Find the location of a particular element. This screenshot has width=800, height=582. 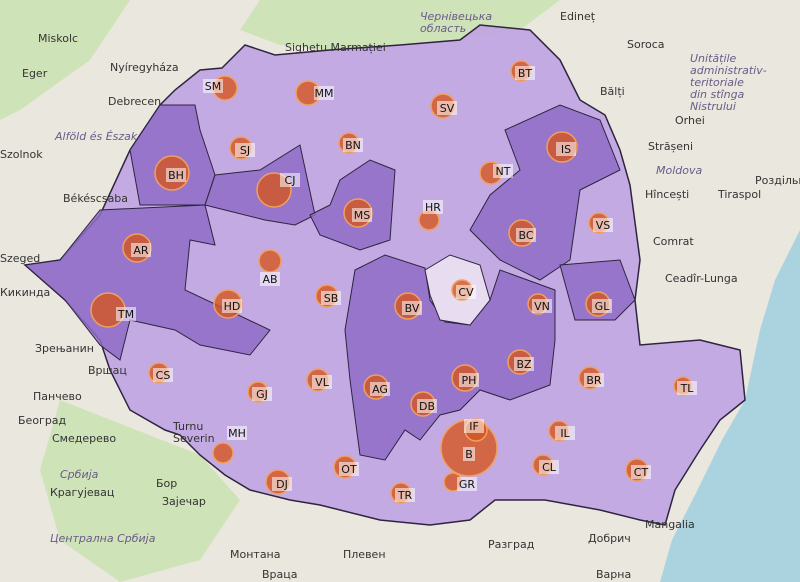

county-bubble-ab: AB is located at coordinates (270, 267).